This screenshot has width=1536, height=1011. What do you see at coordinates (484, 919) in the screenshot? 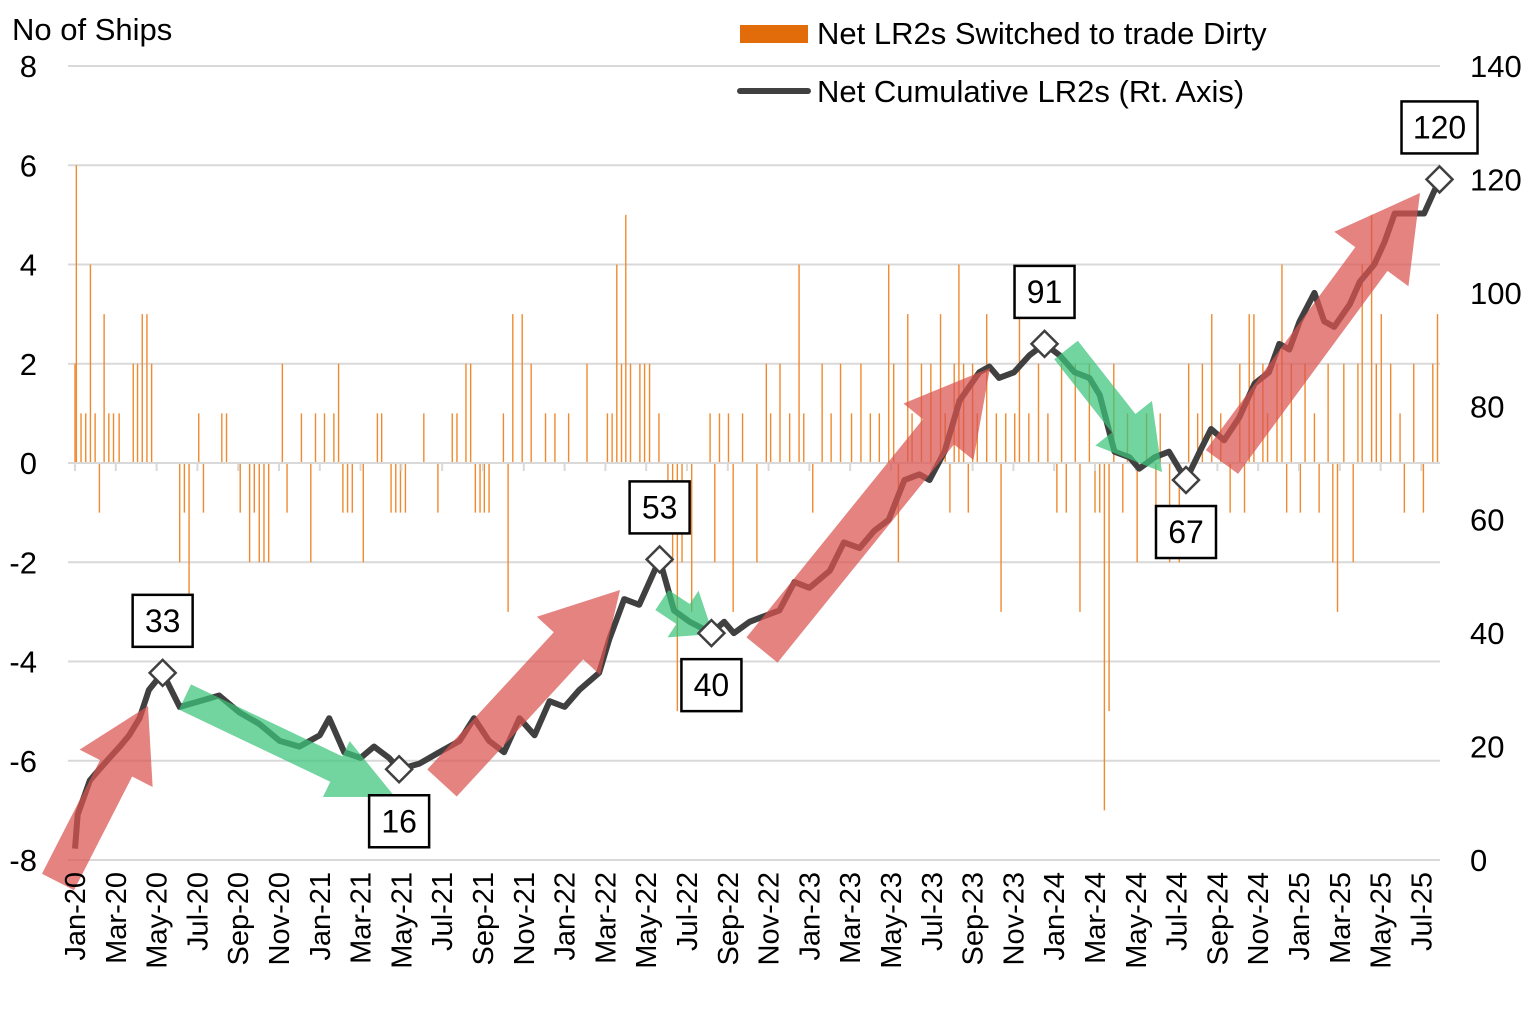
I see `x-tick-label: Sep-21` at bounding box center [484, 919].